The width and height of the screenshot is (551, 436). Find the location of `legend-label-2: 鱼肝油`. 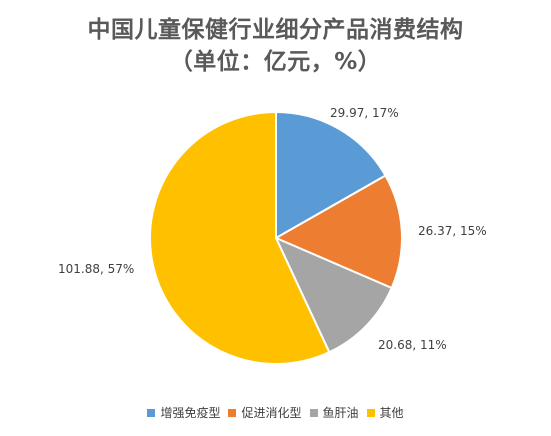

legend-label-2: 鱼肝油 is located at coordinates (340, 413).